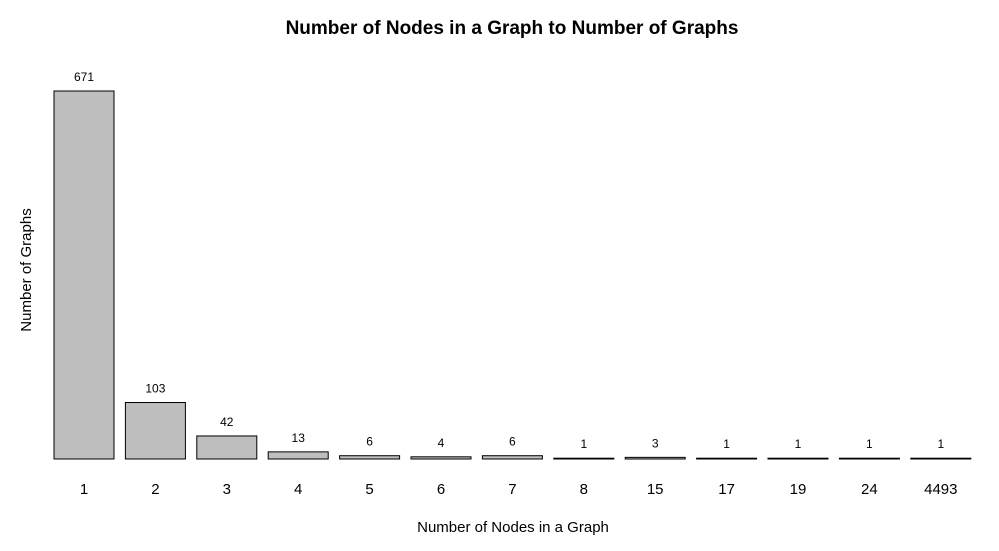  What do you see at coordinates (726, 489) in the screenshot?
I see `x-tick-label-17: 17` at bounding box center [726, 489].